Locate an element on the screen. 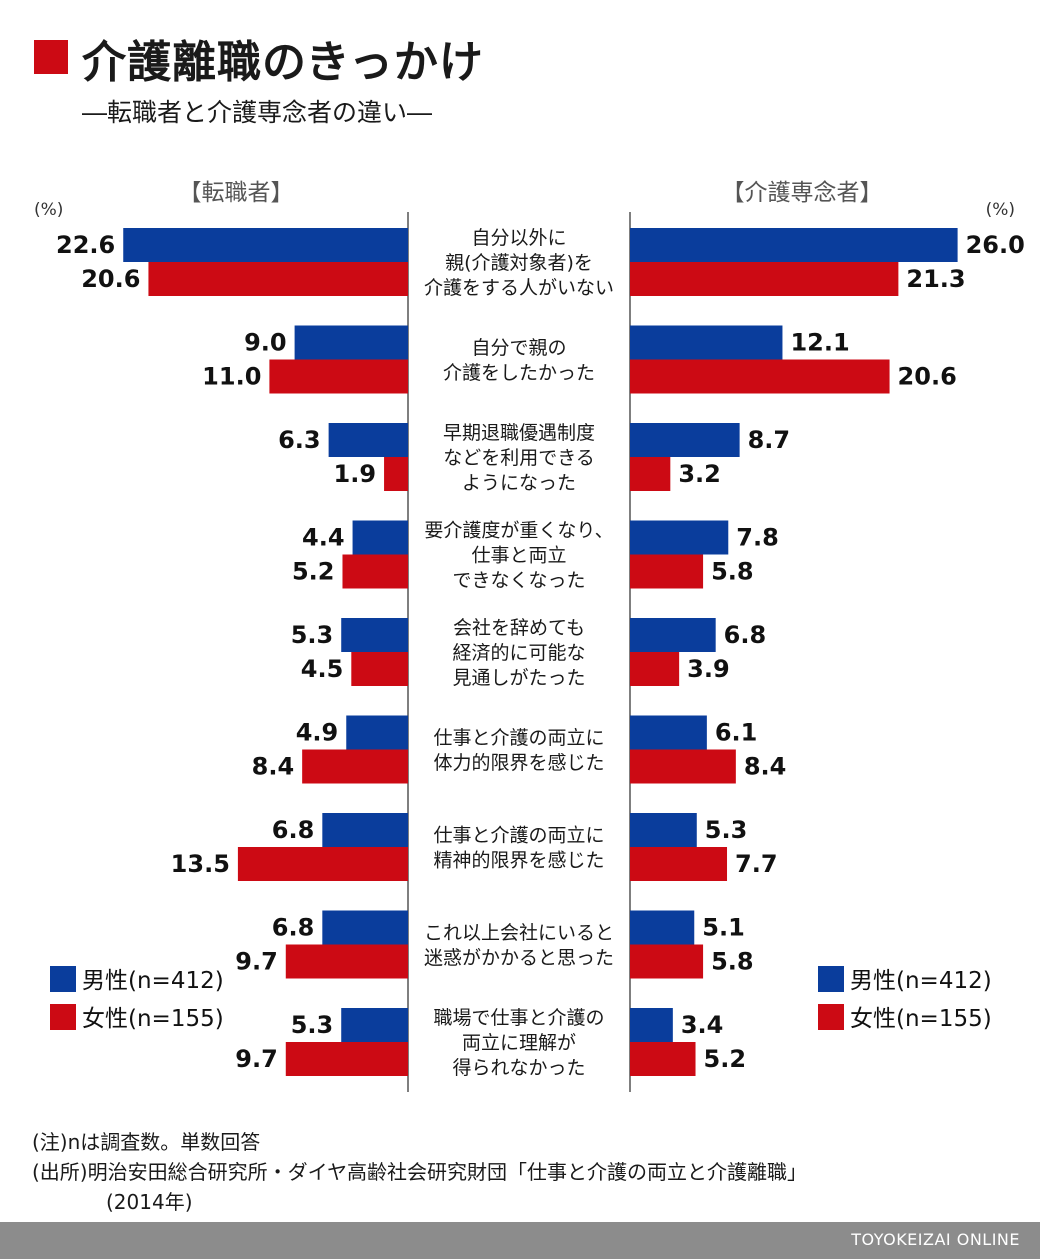  data-label: 4.9 is located at coordinates (317, 733).